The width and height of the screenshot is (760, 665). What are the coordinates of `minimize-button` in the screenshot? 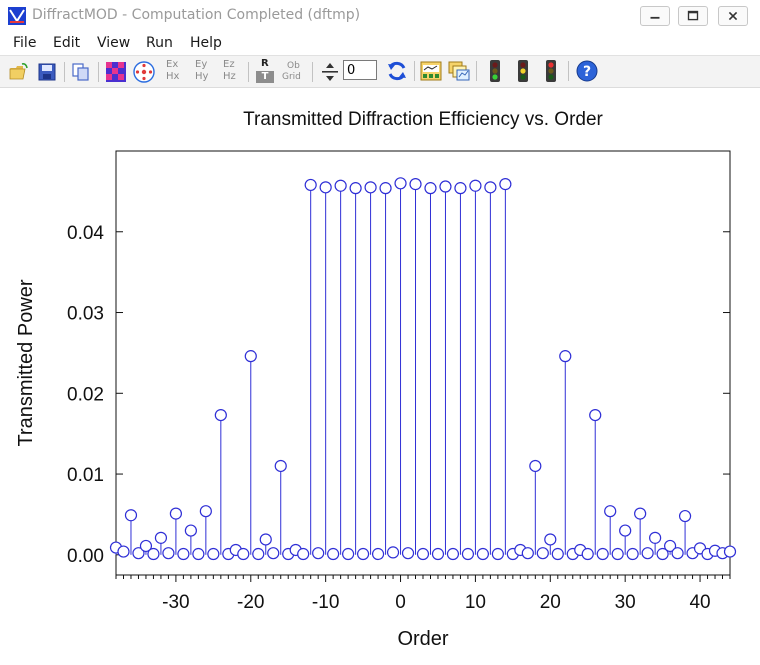 It's located at (655, 16).